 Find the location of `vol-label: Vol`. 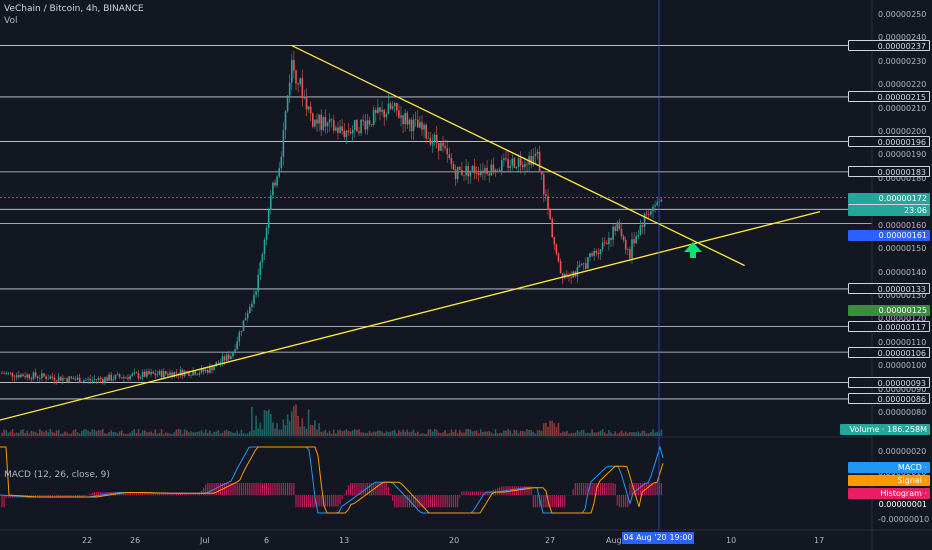

vol-label: Vol is located at coordinates (11, 21).